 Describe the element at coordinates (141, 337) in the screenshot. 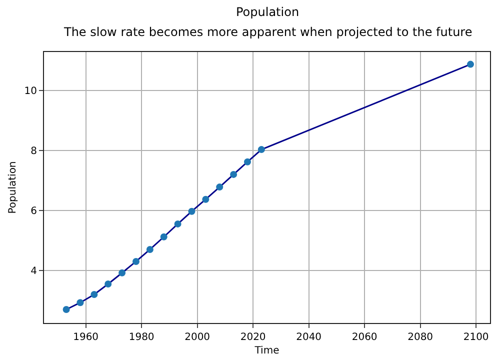

I see `x-tick-label: 1980` at that location.